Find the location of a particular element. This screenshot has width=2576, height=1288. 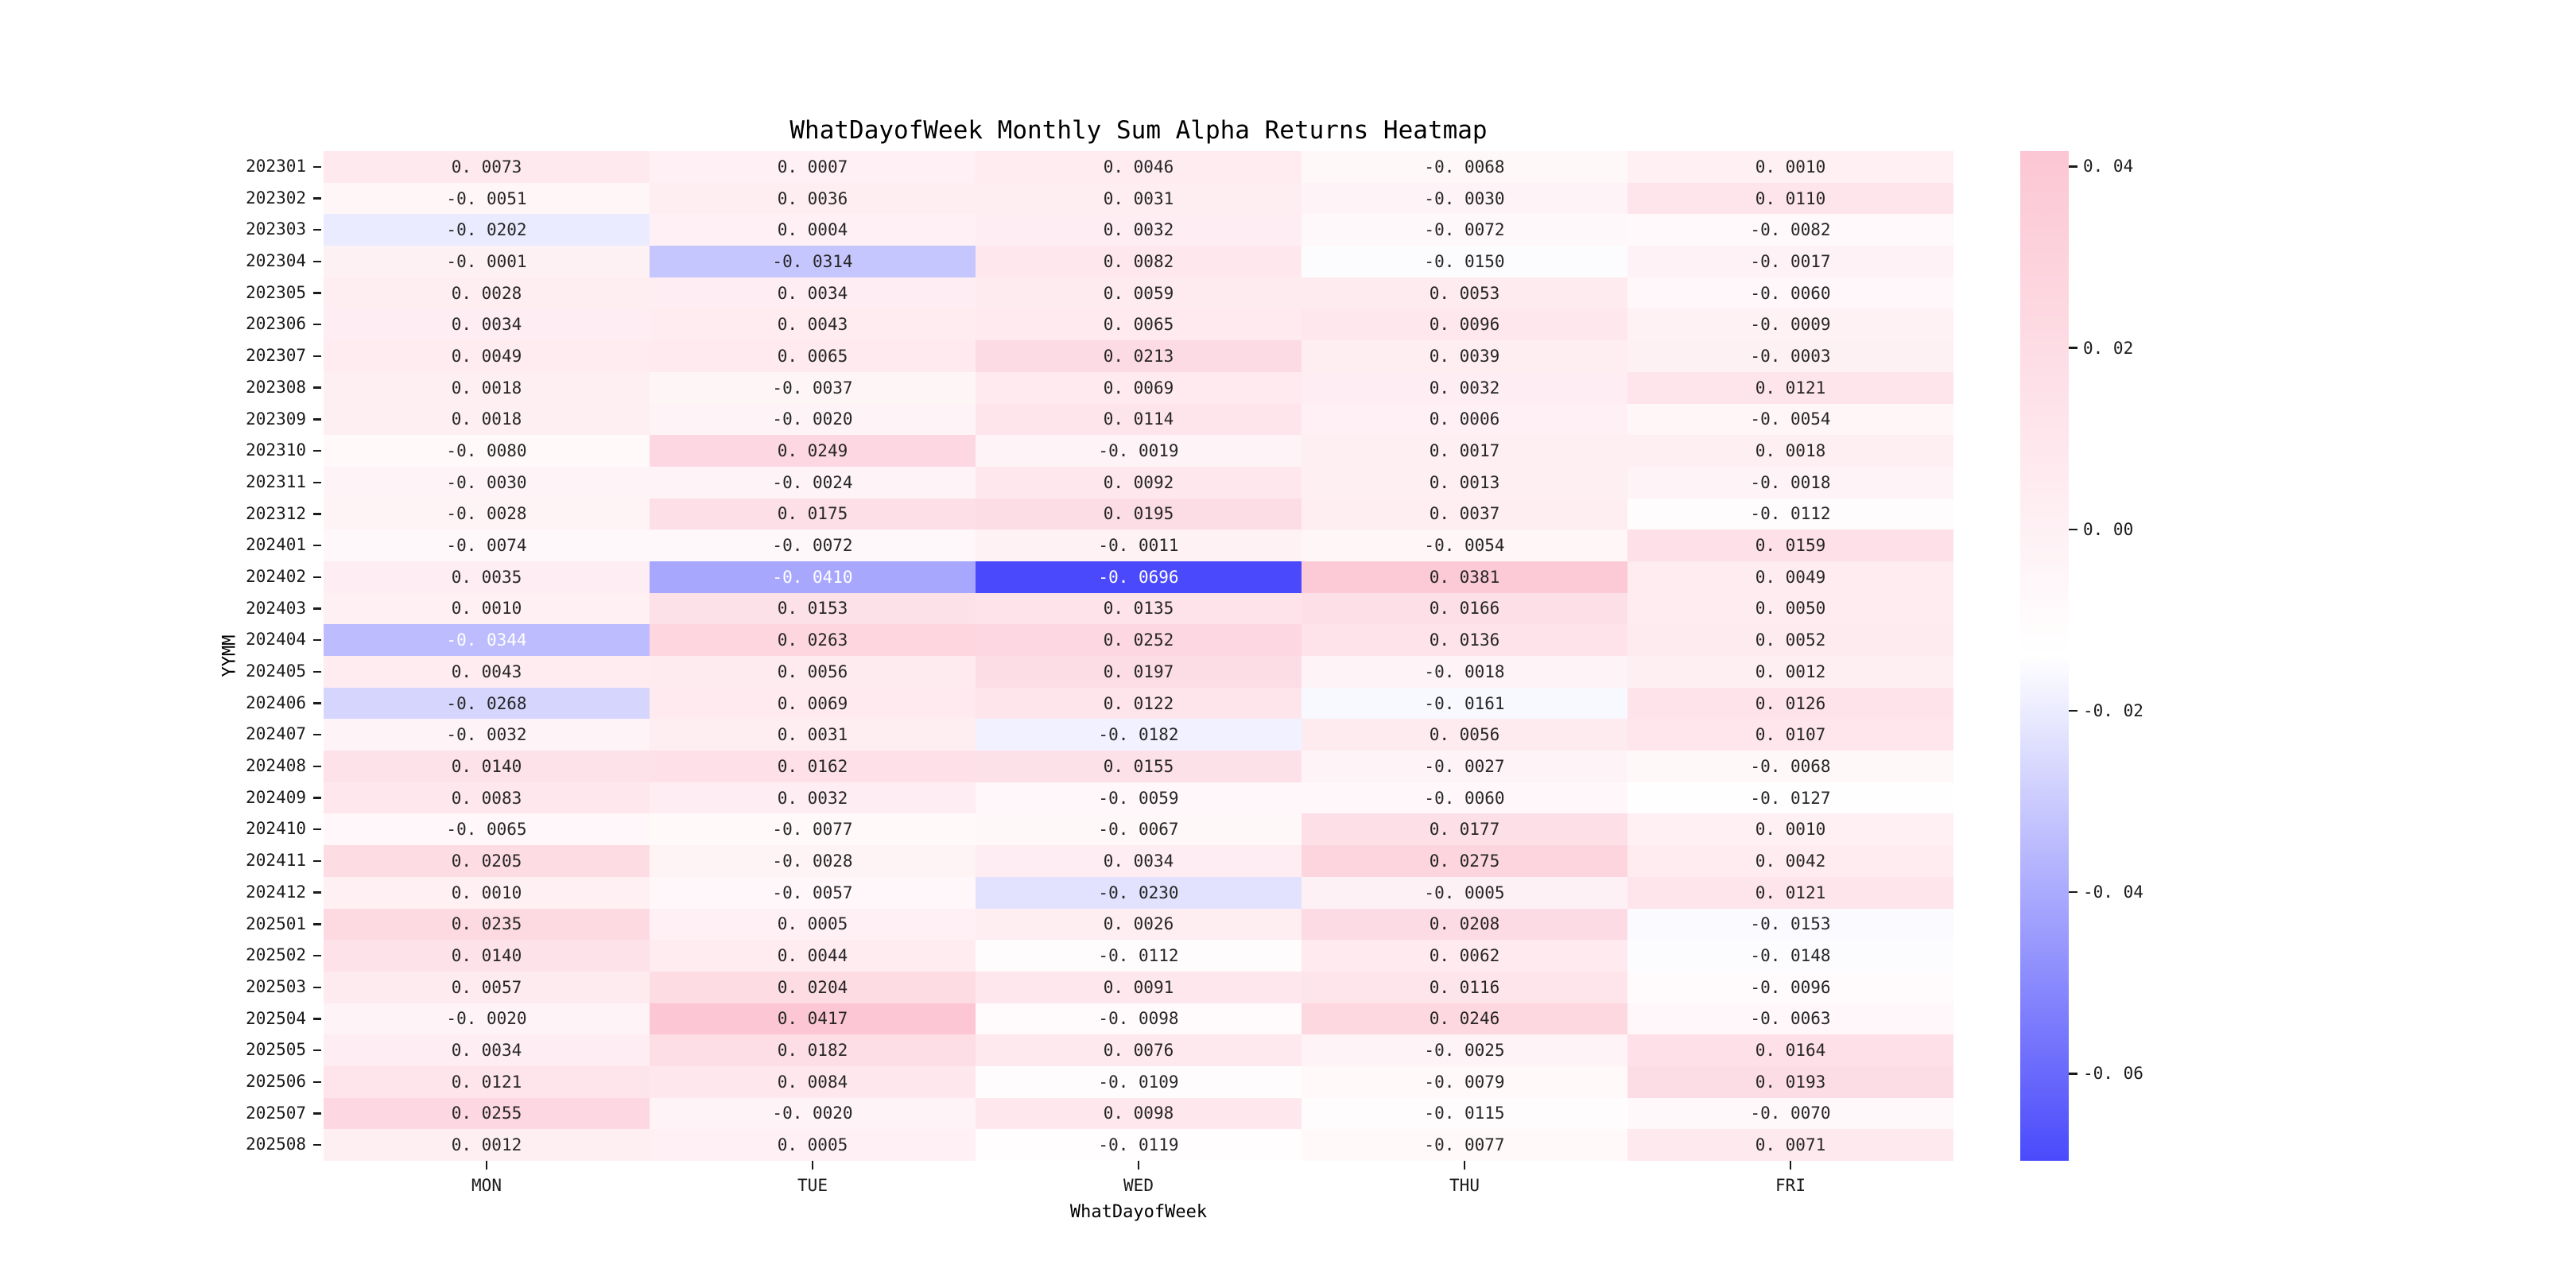

heatmap-cell: 0. 0091 is located at coordinates (1139, 987).